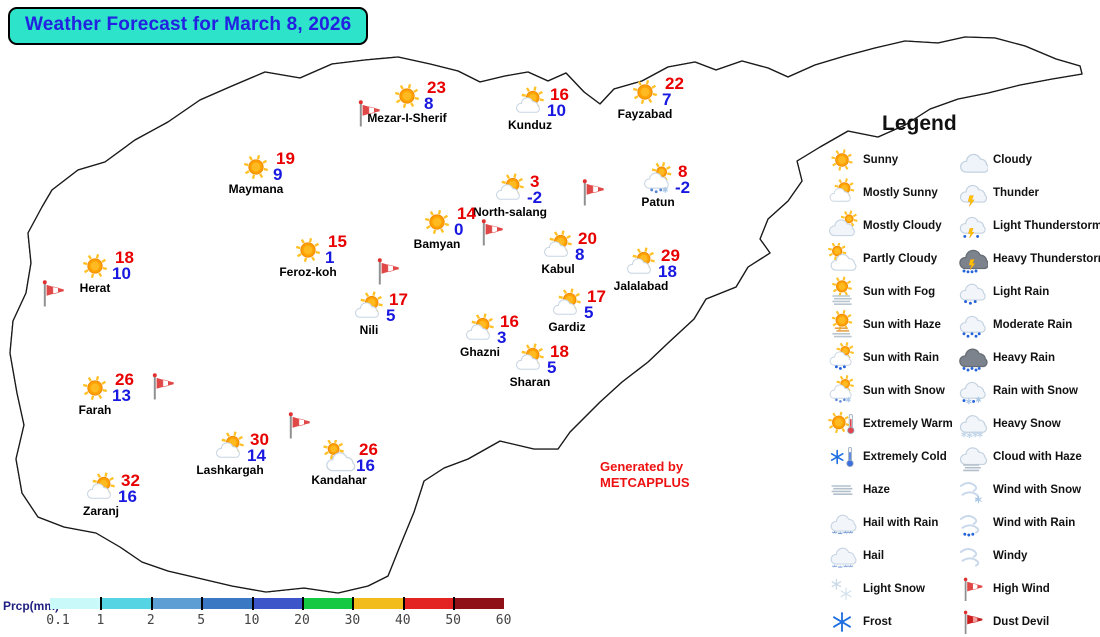 The image size is (1100, 637). What do you see at coordinates (670, 255) in the screenshot?
I see `high-temp: 29` at bounding box center [670, 255].